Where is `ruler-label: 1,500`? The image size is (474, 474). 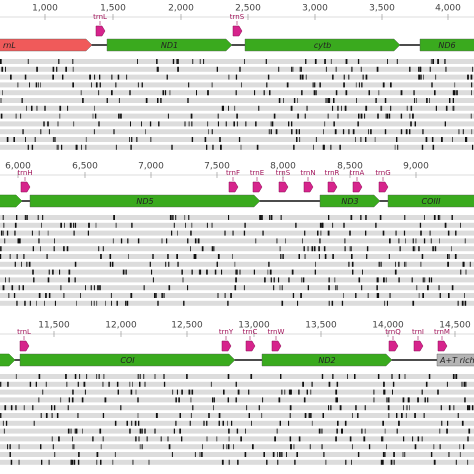 ruler-label: 1,500 is located at coordinates (113, 9).